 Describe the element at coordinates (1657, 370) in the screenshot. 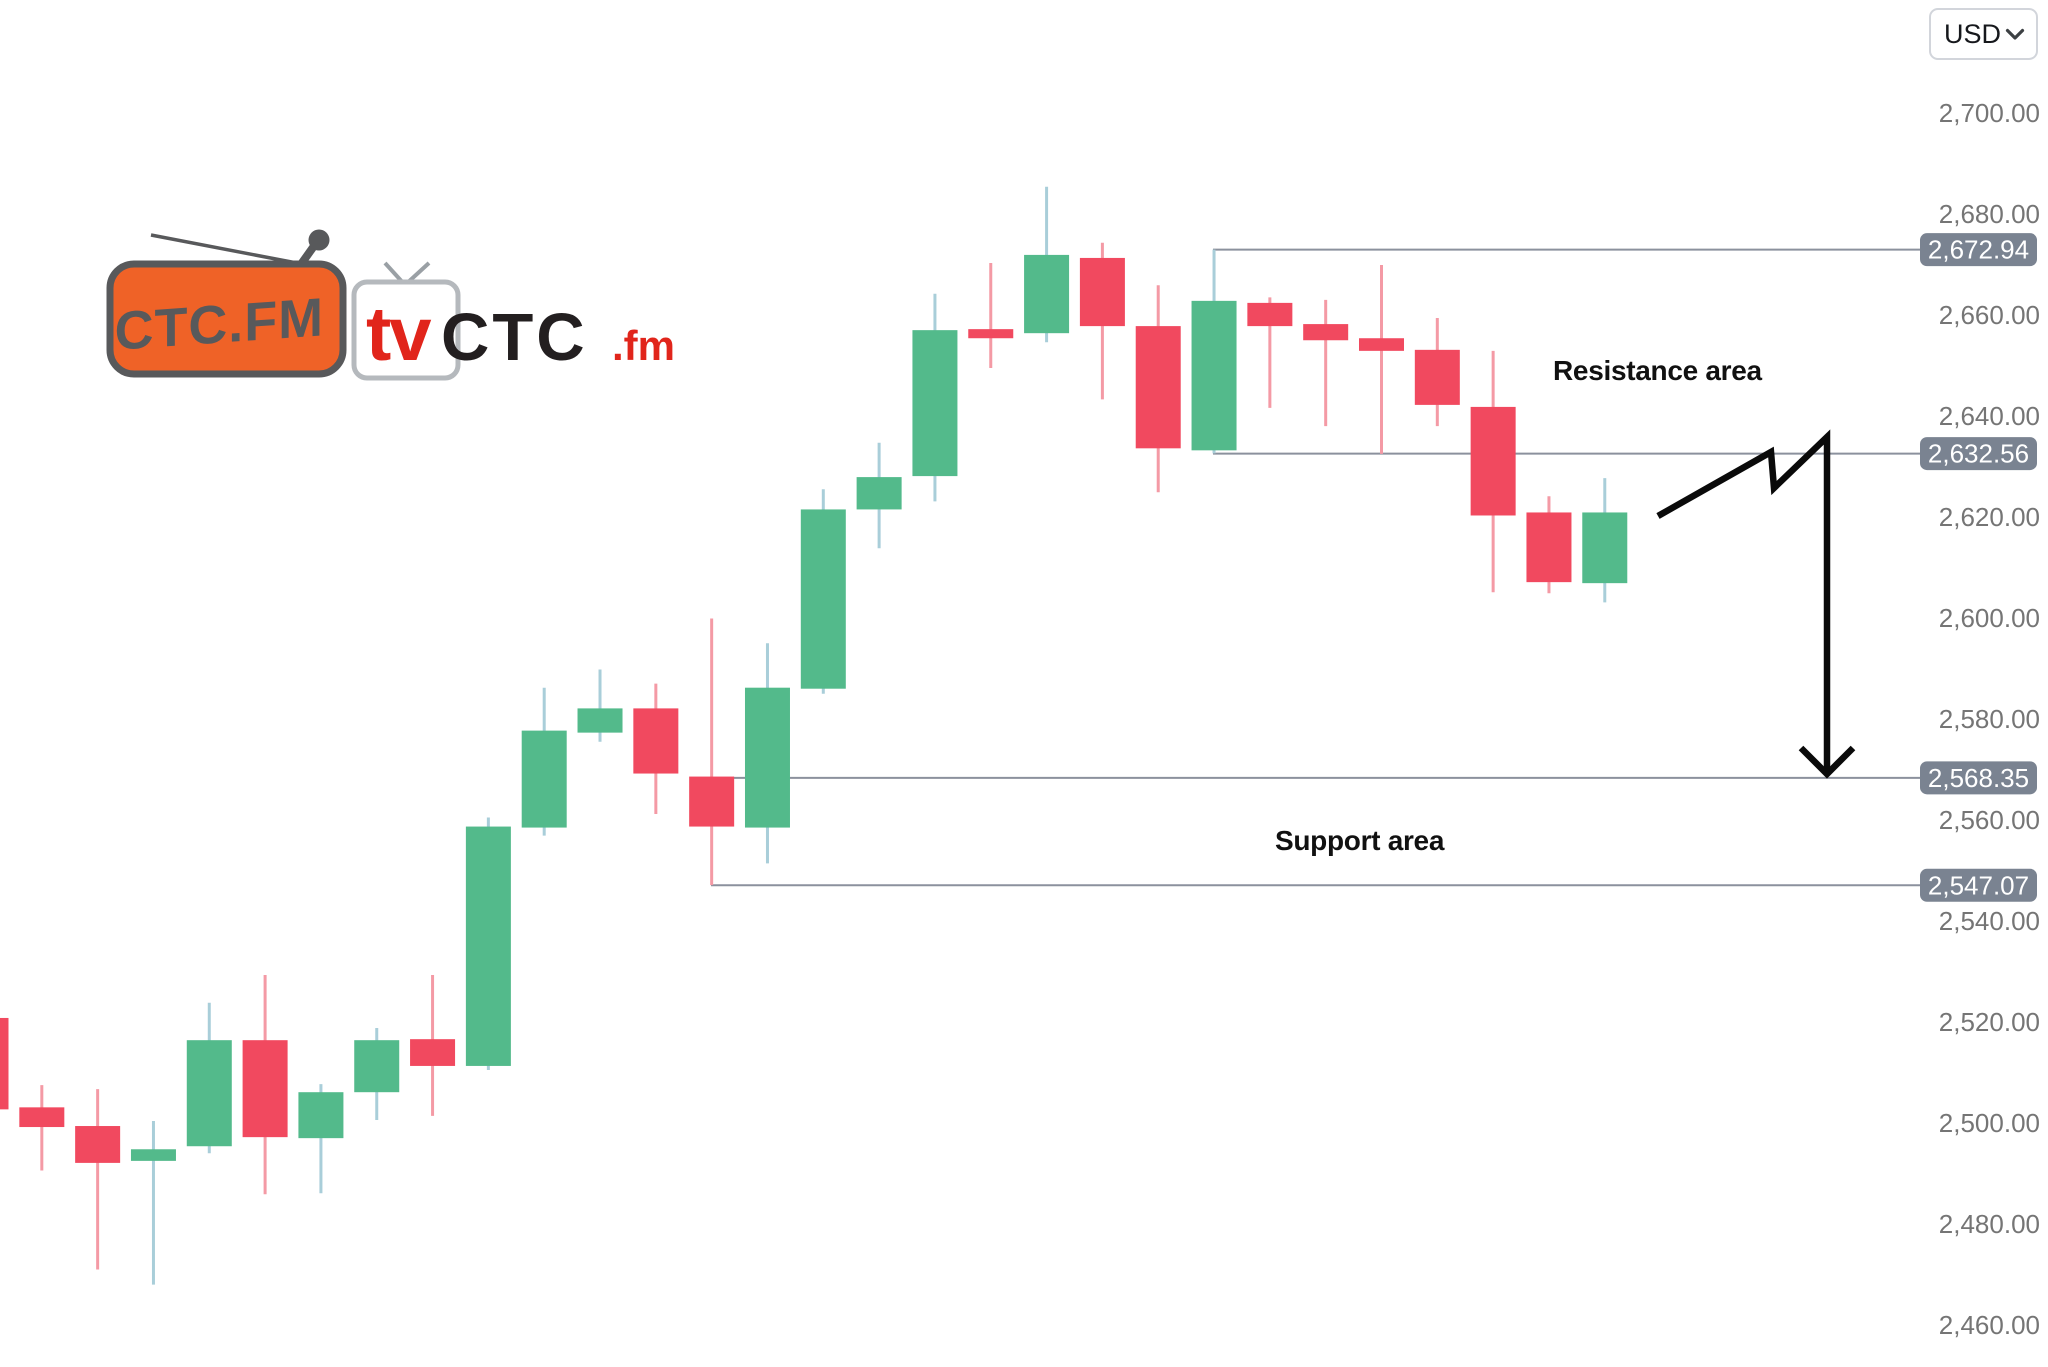

I see `resistance-area-label: Resistance area` at that location.